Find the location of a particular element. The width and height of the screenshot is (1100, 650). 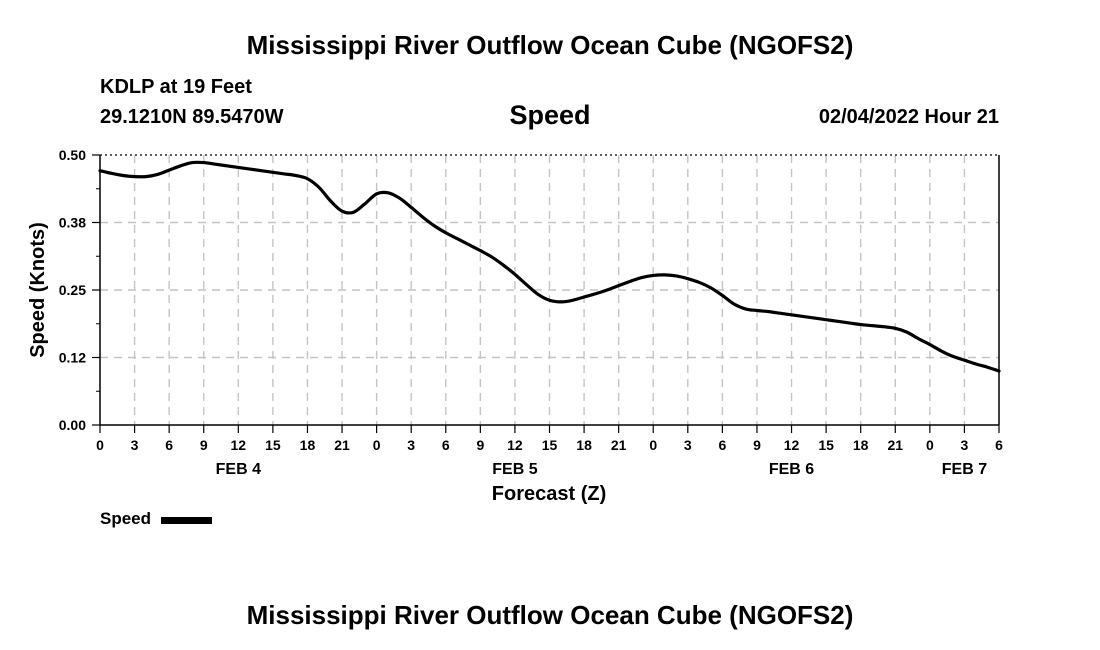

day-label: FEB 6 is located at coordinates (791, 469).